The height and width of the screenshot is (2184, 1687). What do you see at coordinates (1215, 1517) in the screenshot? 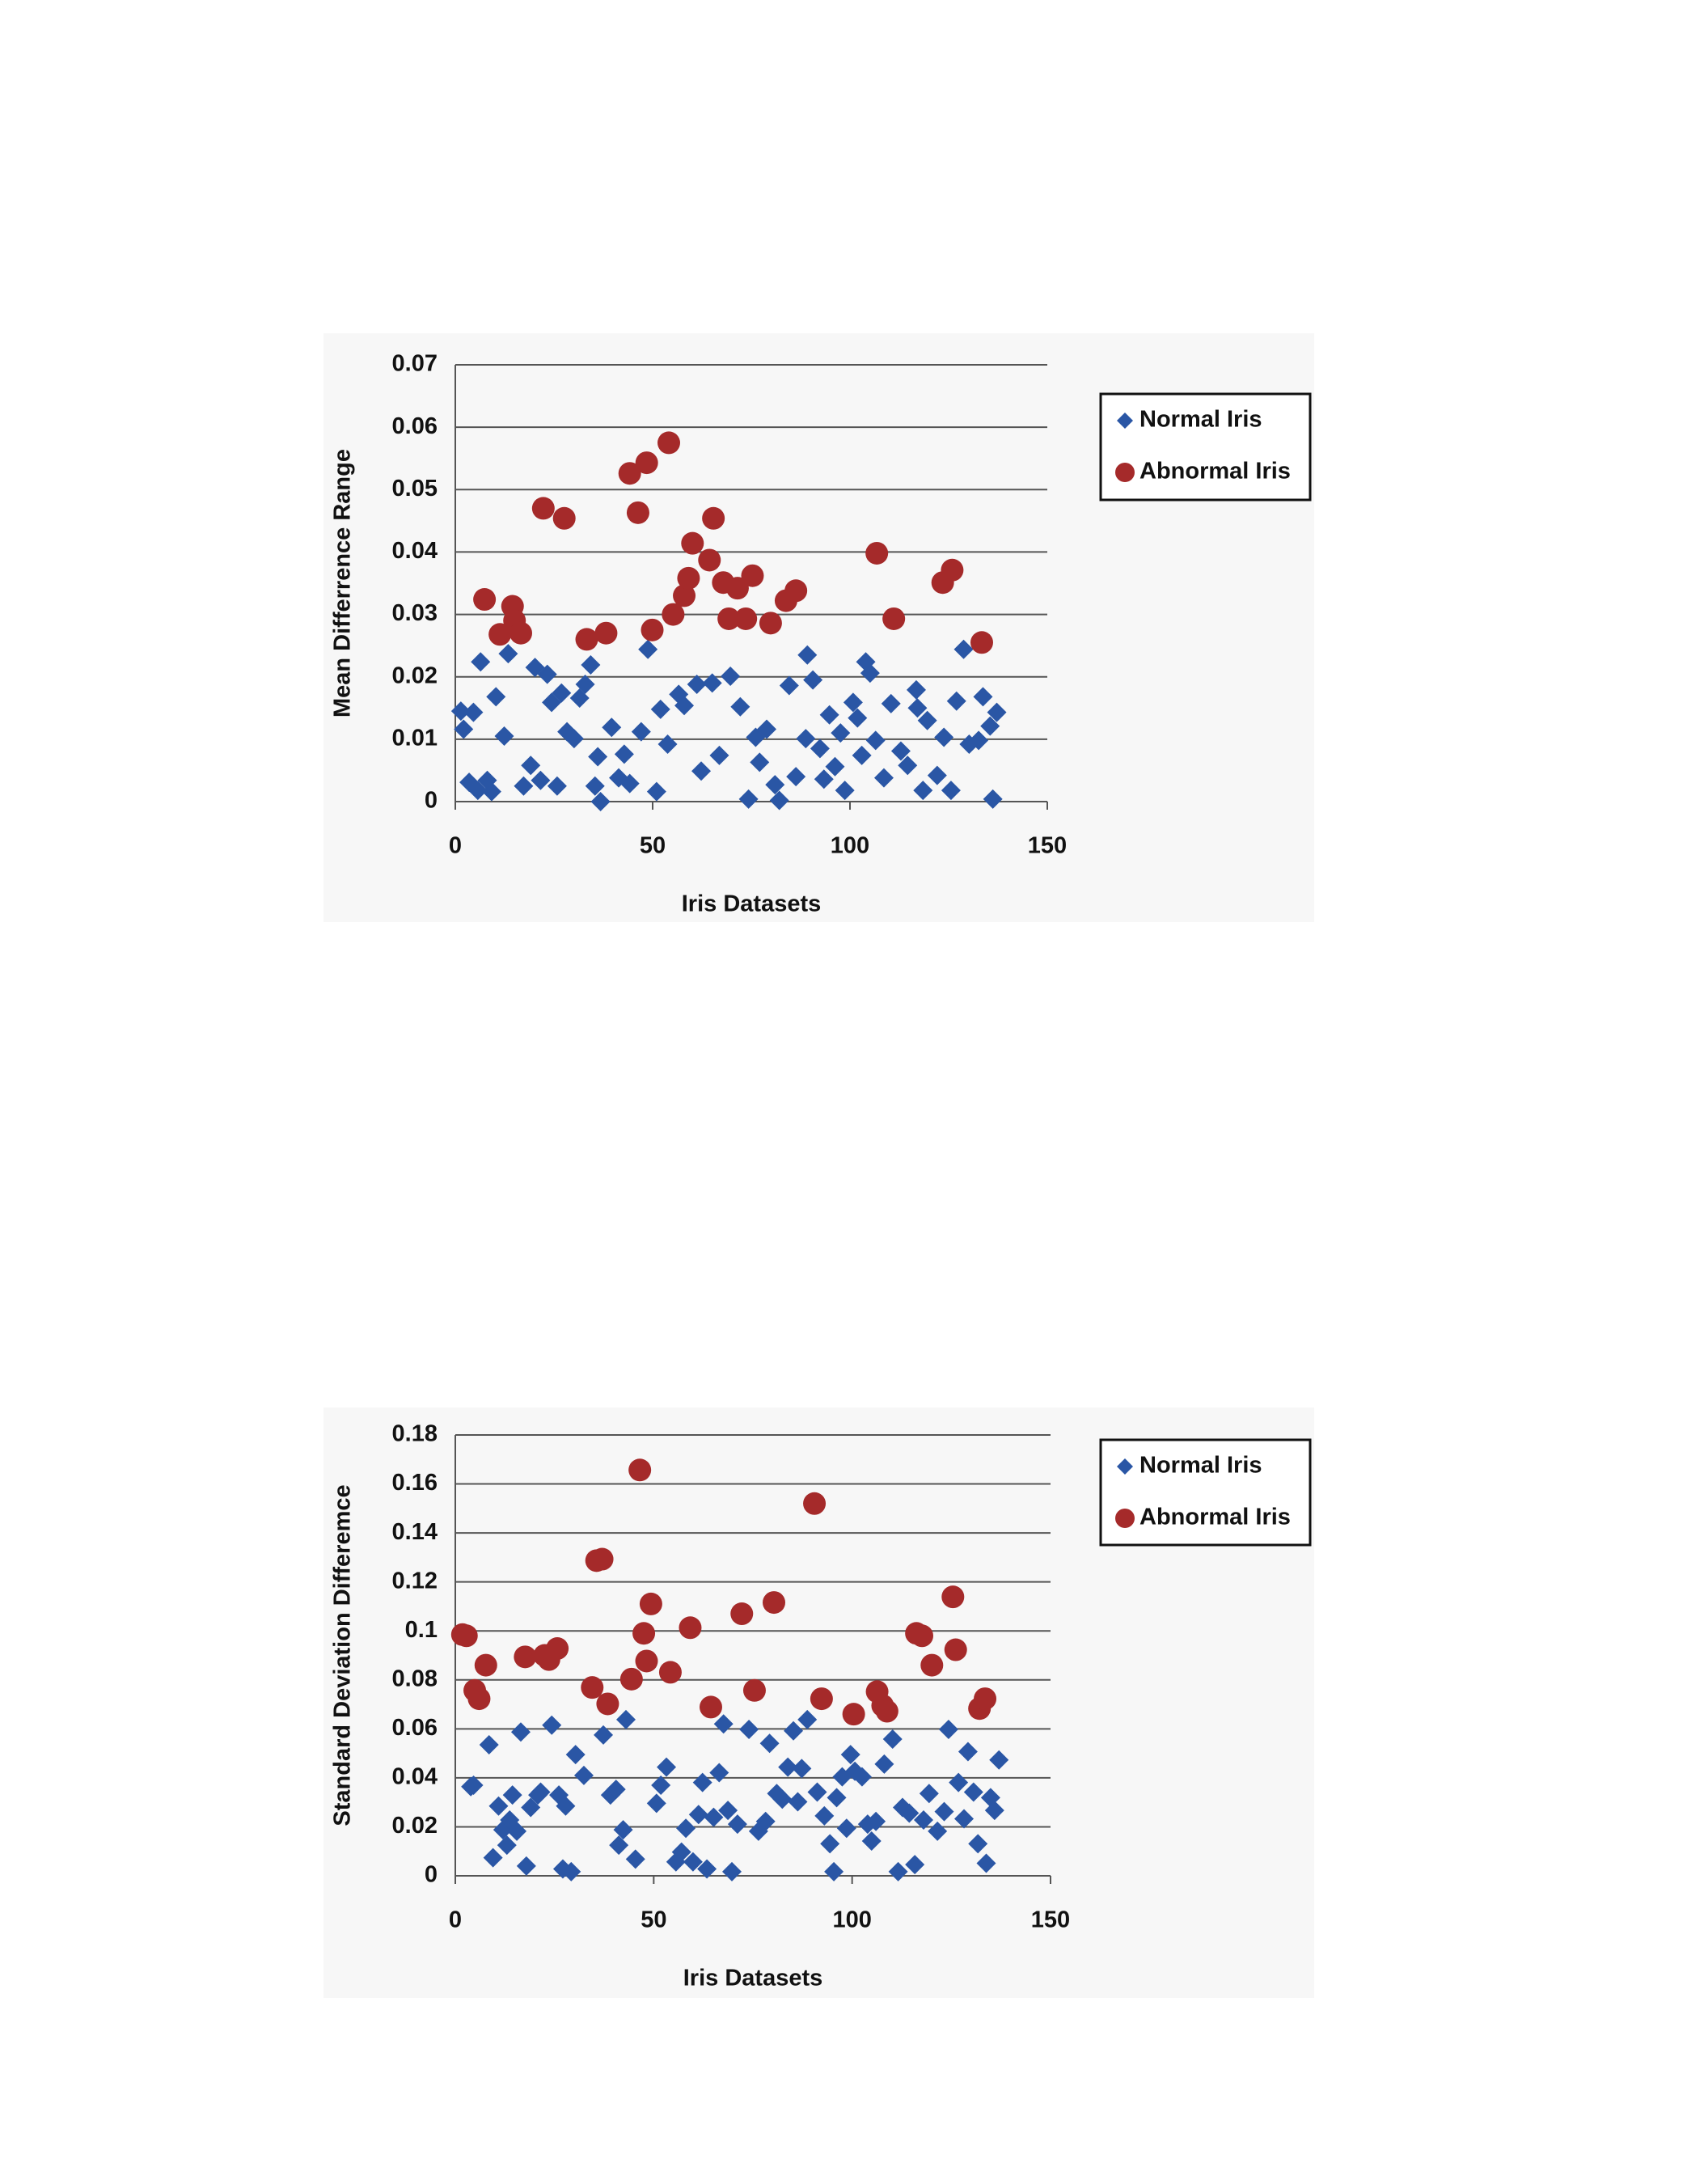
I see `legend-label: Abnormal Iris` at bounding box center [1215, 1517].